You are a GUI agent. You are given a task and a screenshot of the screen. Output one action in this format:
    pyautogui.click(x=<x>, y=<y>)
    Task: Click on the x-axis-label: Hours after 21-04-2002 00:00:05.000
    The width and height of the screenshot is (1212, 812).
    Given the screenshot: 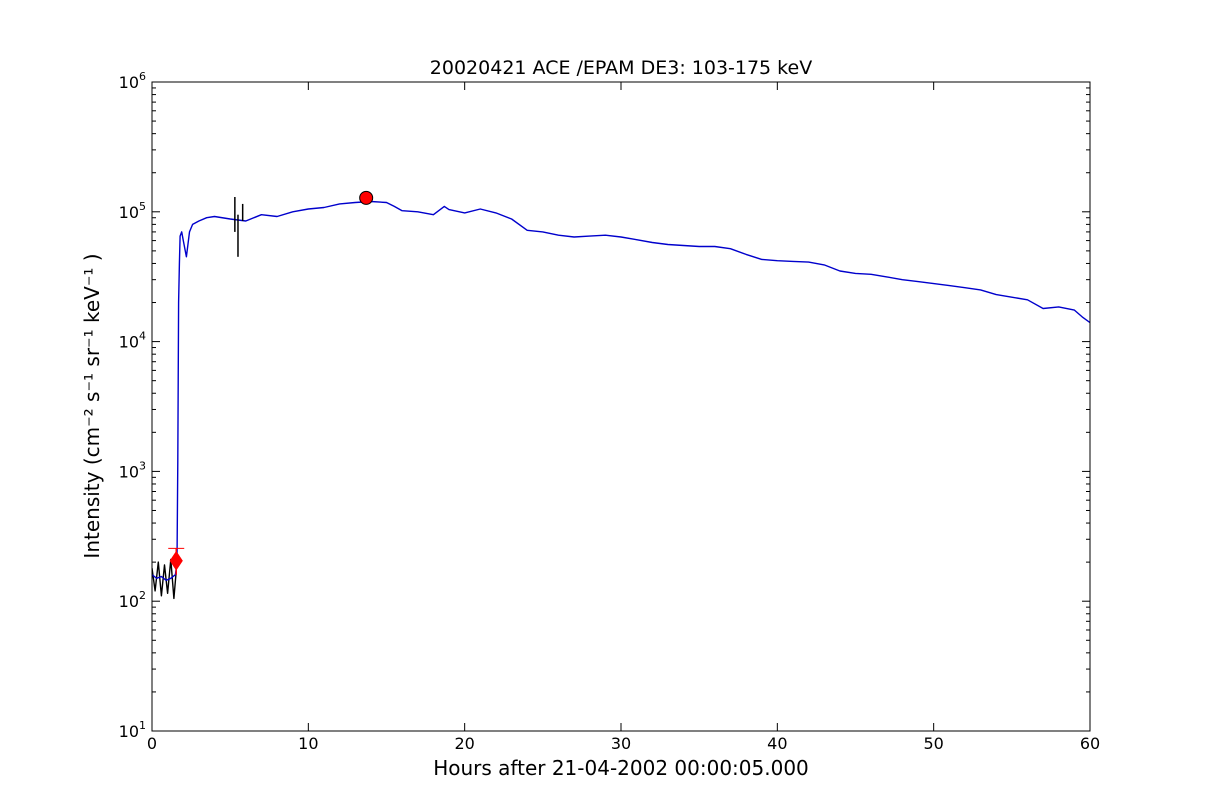 What is the action you would take?
    pyautogui.click(x=621, y=768)
    